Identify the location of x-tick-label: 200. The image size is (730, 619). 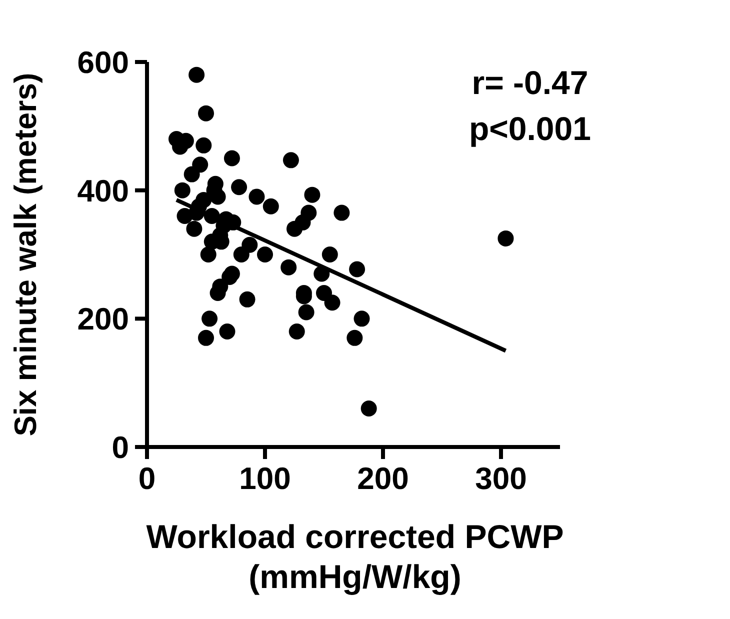
(383, 478).